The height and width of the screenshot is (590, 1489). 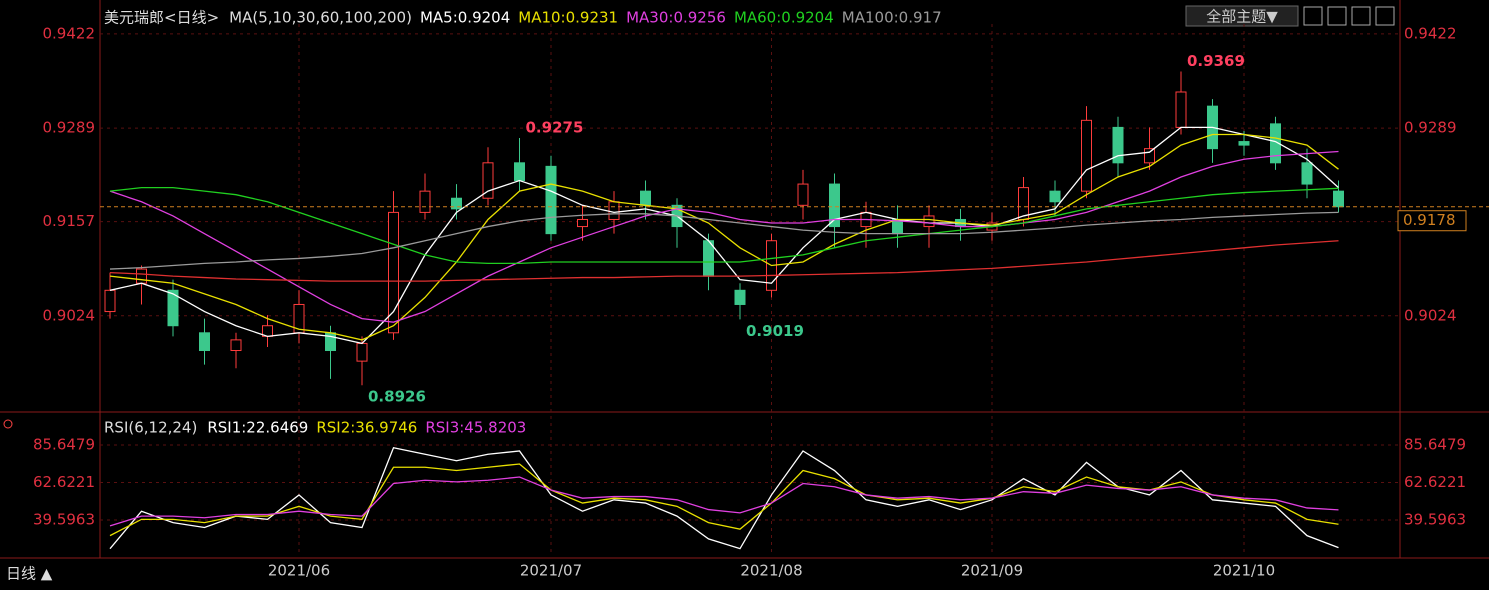 I want to click on extreme-label: 0.9275, so click(x=555, y=128).